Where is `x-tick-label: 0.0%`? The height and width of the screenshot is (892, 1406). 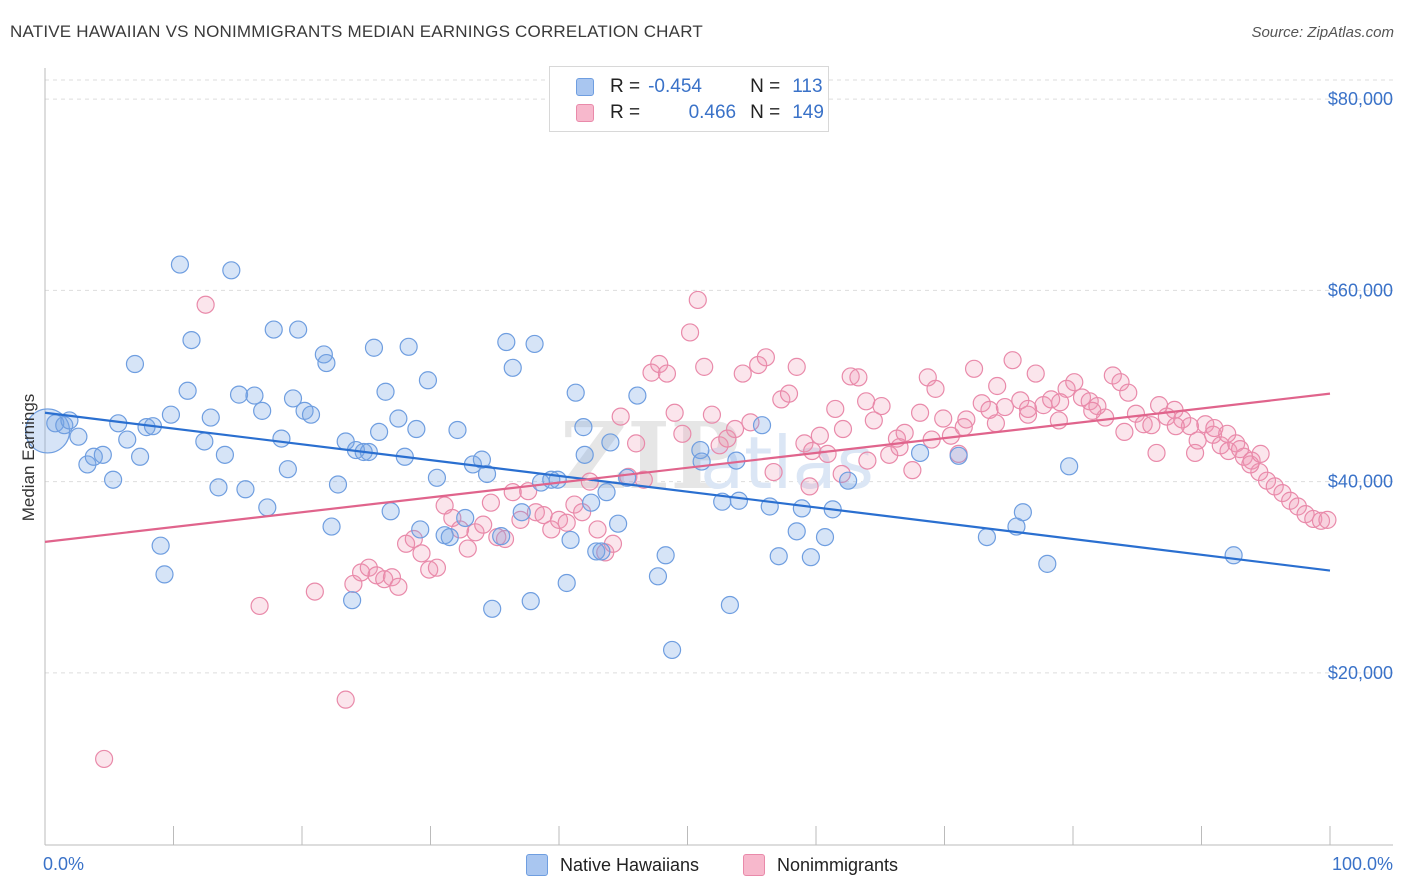 x-tick-label: 0.0% is located at coordinates (63, 864).